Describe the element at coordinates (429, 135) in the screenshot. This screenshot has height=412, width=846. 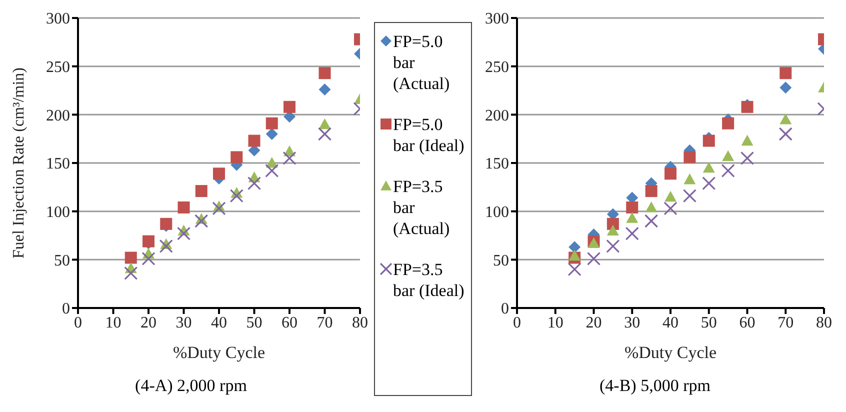
I see `legend-label: FP=5.0 bar (Ideal)` at that location.